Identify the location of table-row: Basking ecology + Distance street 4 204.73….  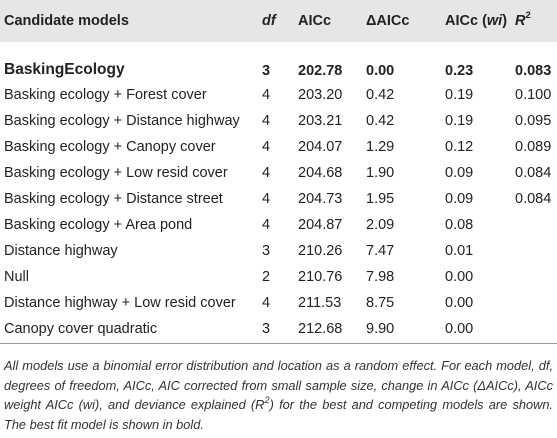
(278, 199).